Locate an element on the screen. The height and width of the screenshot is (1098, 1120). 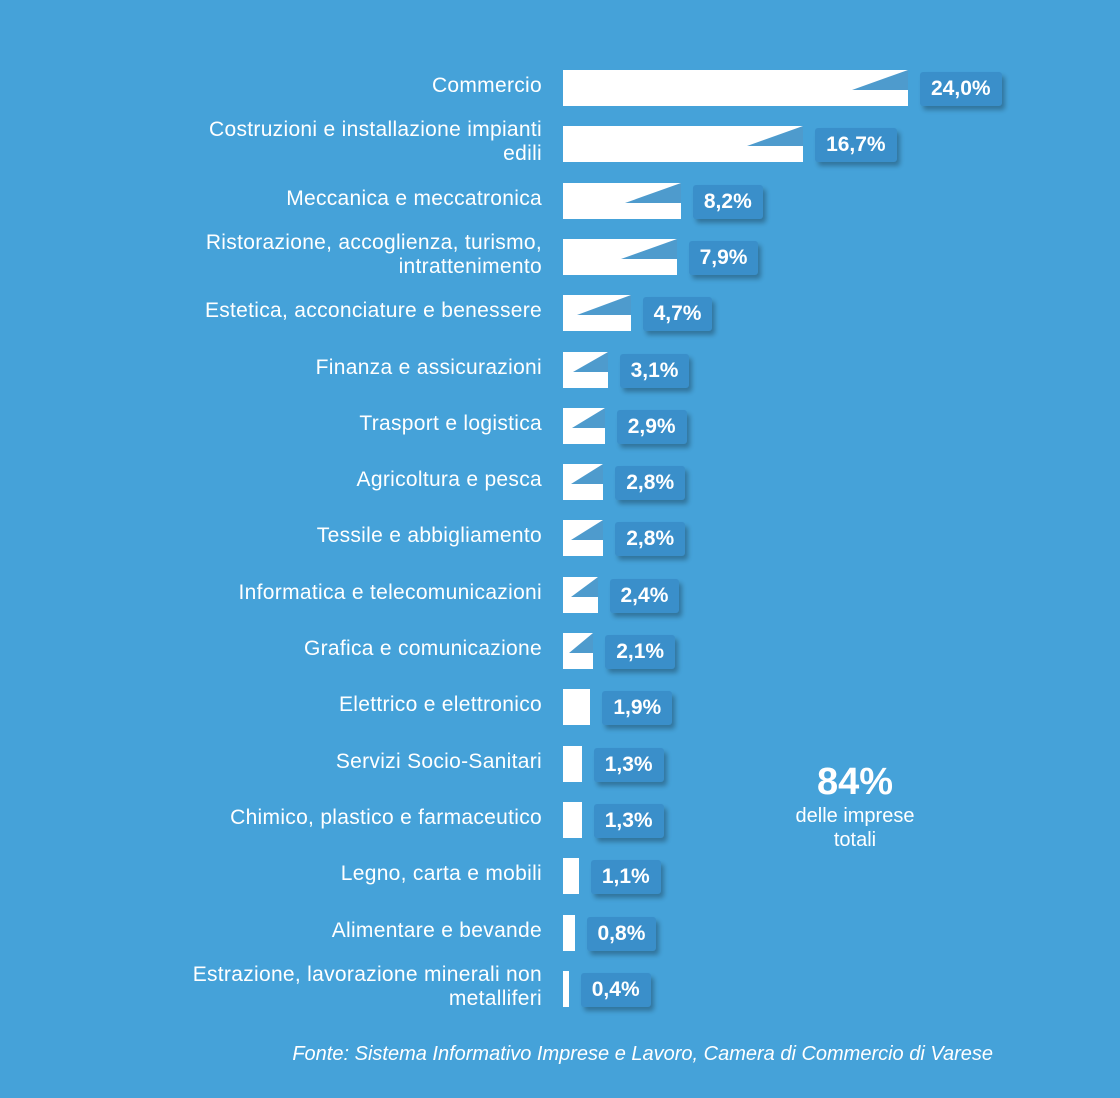
category-label: Elettrico e elettronico is located at coordinates (440, 705).